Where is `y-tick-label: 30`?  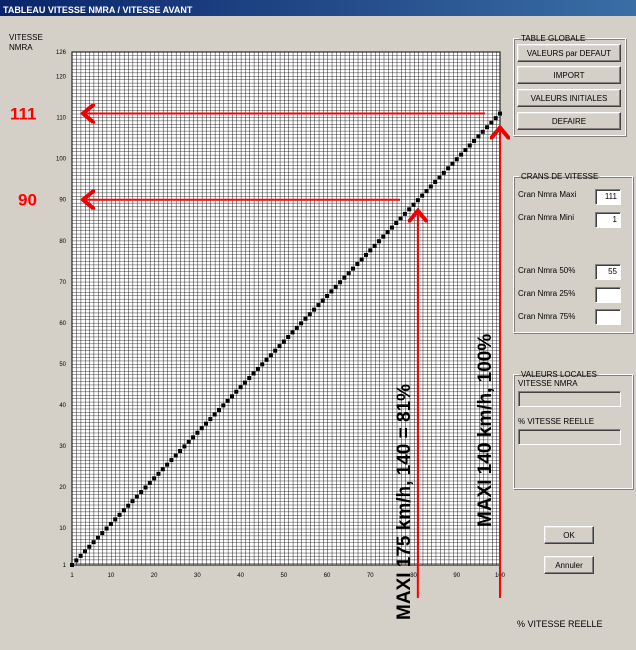 y-tick-label: 30 is located at coordinates (62, 447).